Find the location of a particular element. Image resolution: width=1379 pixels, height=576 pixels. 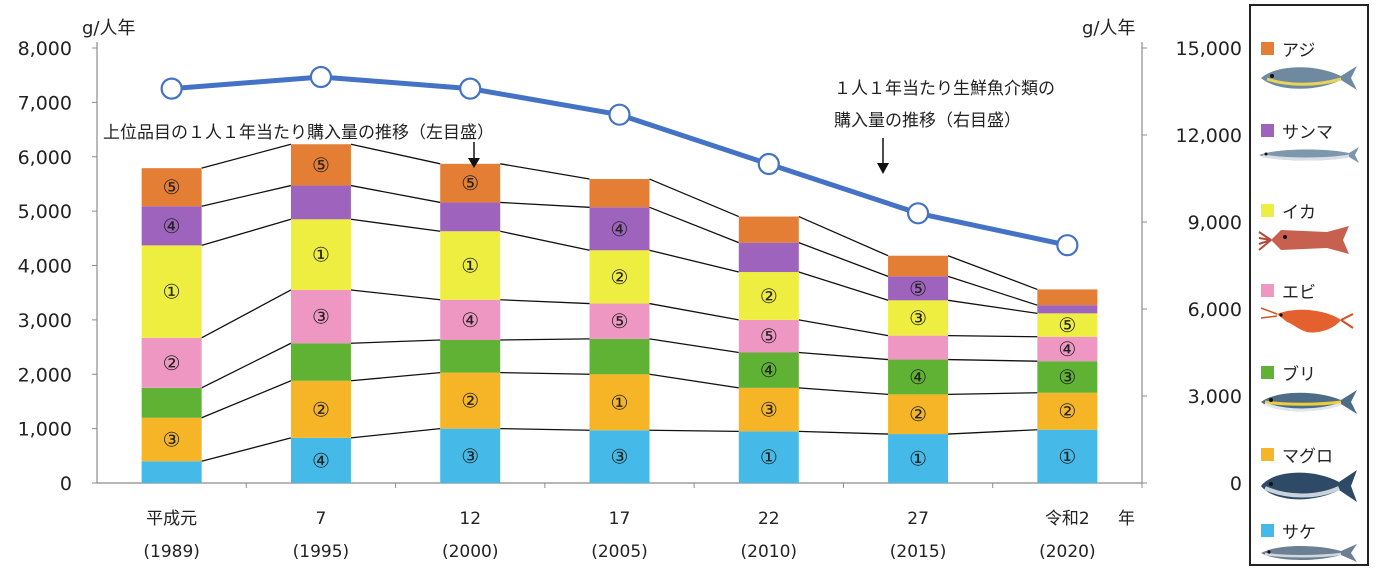

x-axis-category-label: 平成元 is located at coordinates (171, 519).